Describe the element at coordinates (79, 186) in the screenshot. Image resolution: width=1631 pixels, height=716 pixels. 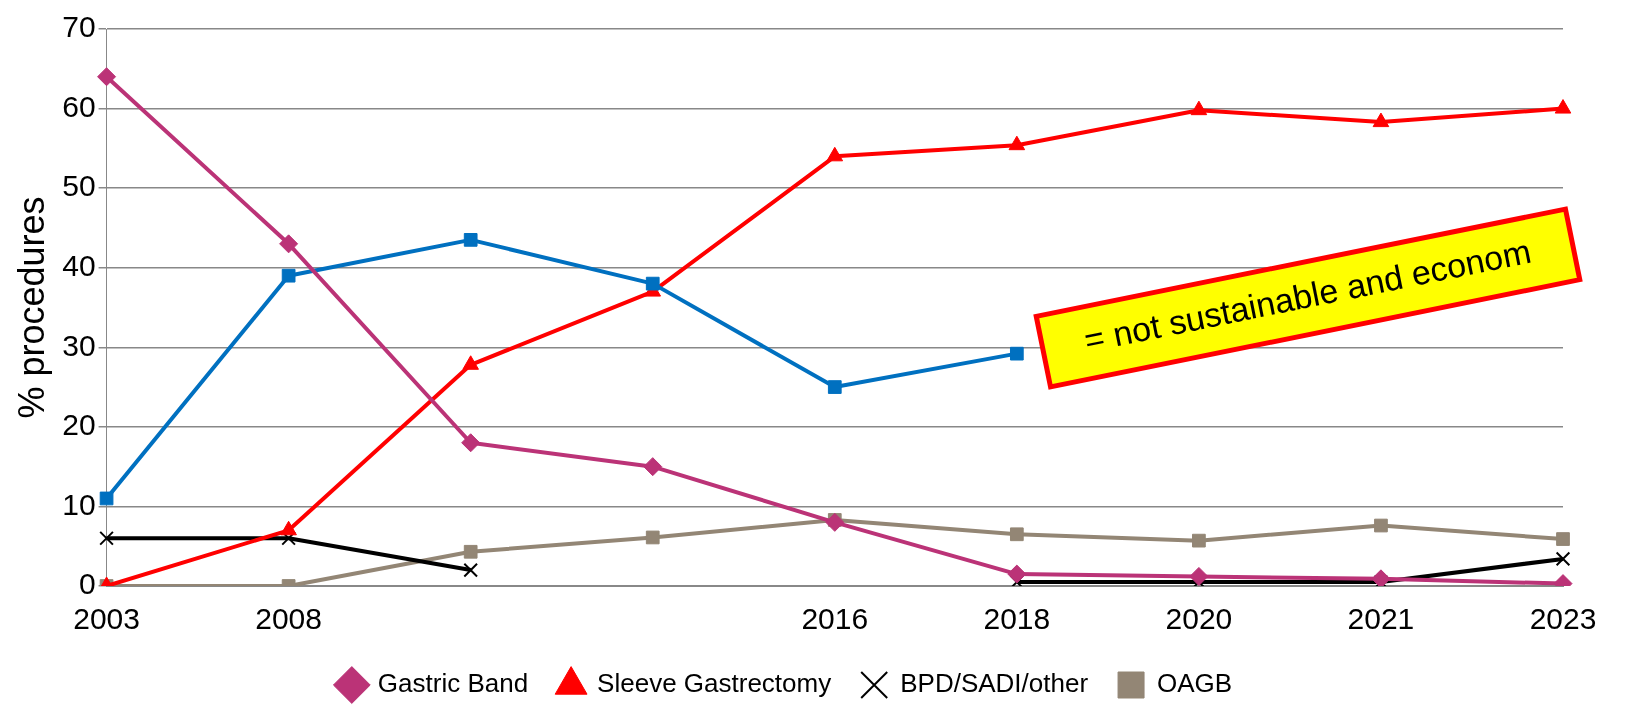
I see `y-tick-label: 50` at that location.